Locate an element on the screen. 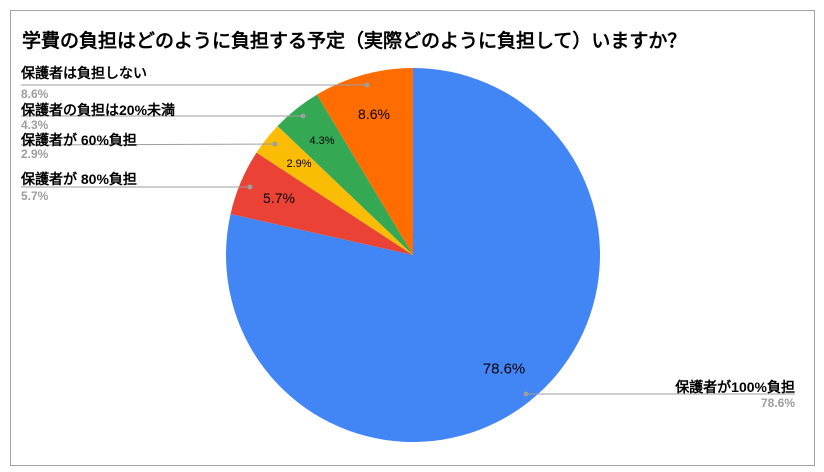 The width and height of the screenshot is (824, 472). callout-dot-80pct is located at coordinates (250, 187).